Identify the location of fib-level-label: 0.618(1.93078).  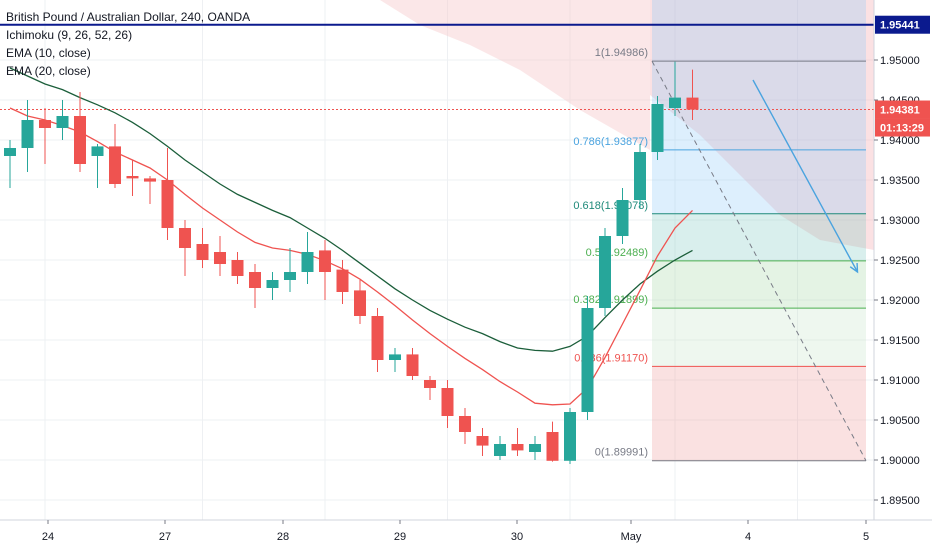
(610, 206).